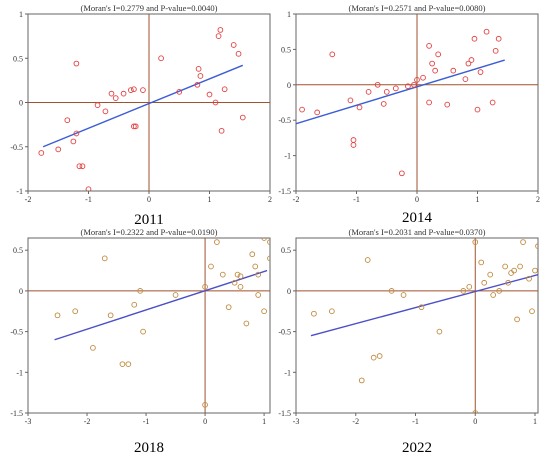  I want to click on y-tick-label: 1, so click(289, 14).